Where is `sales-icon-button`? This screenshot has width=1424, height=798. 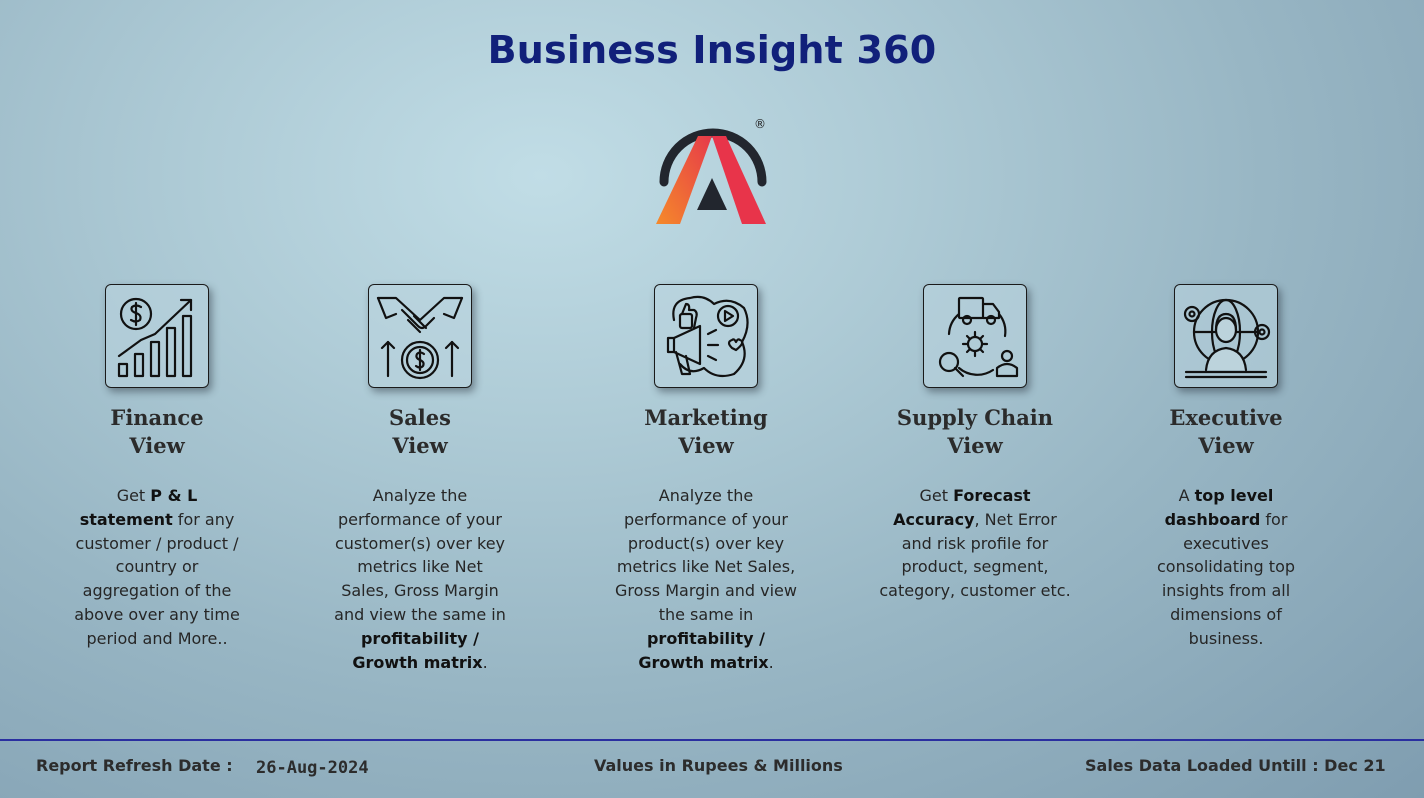
sales-icon-button is located at coordinates (420, 336).